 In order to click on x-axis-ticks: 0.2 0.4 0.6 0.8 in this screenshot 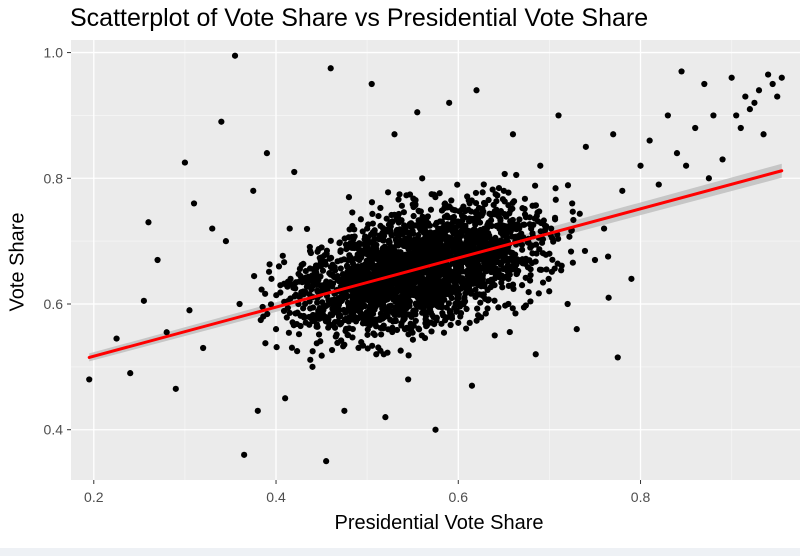, I will do `click(367, 492)`.